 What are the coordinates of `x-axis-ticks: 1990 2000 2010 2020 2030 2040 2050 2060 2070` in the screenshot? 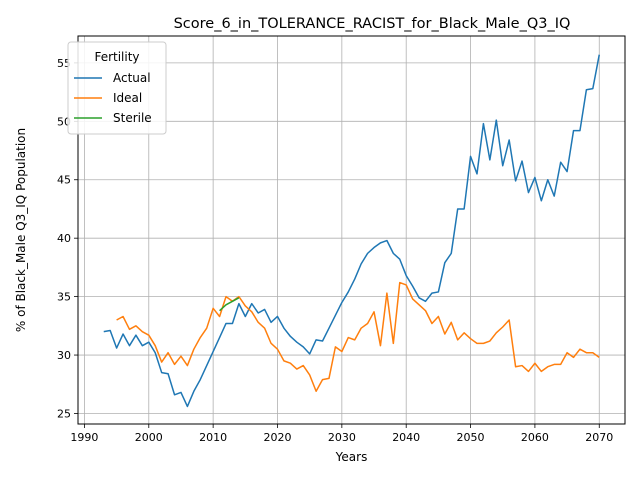 It's located at (341, 434).